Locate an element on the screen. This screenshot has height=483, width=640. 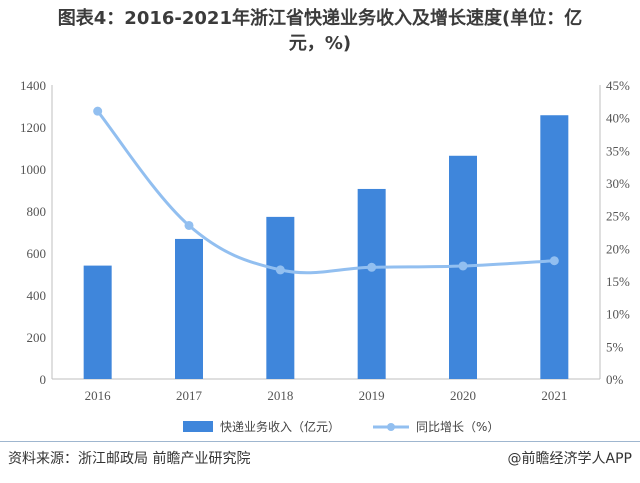
legend-label-bar: 快递业务收入（亿元） is located at coordinates (280, 426).